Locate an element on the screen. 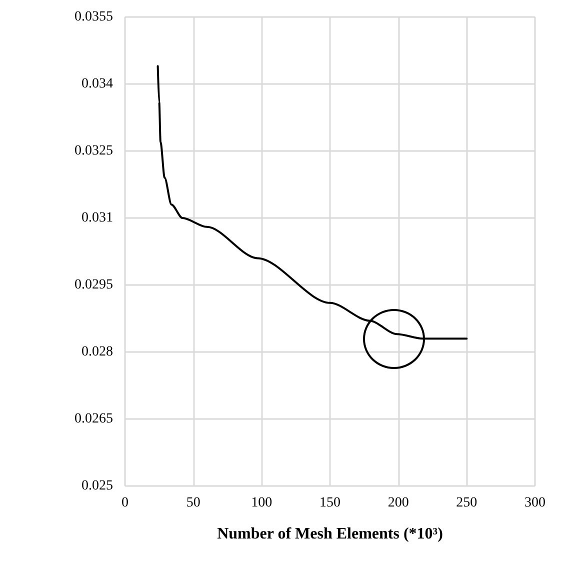 The width and height of the screenshot is (567, 570). y-tick-label: 0.0265 is located at coordinates (93, 419).